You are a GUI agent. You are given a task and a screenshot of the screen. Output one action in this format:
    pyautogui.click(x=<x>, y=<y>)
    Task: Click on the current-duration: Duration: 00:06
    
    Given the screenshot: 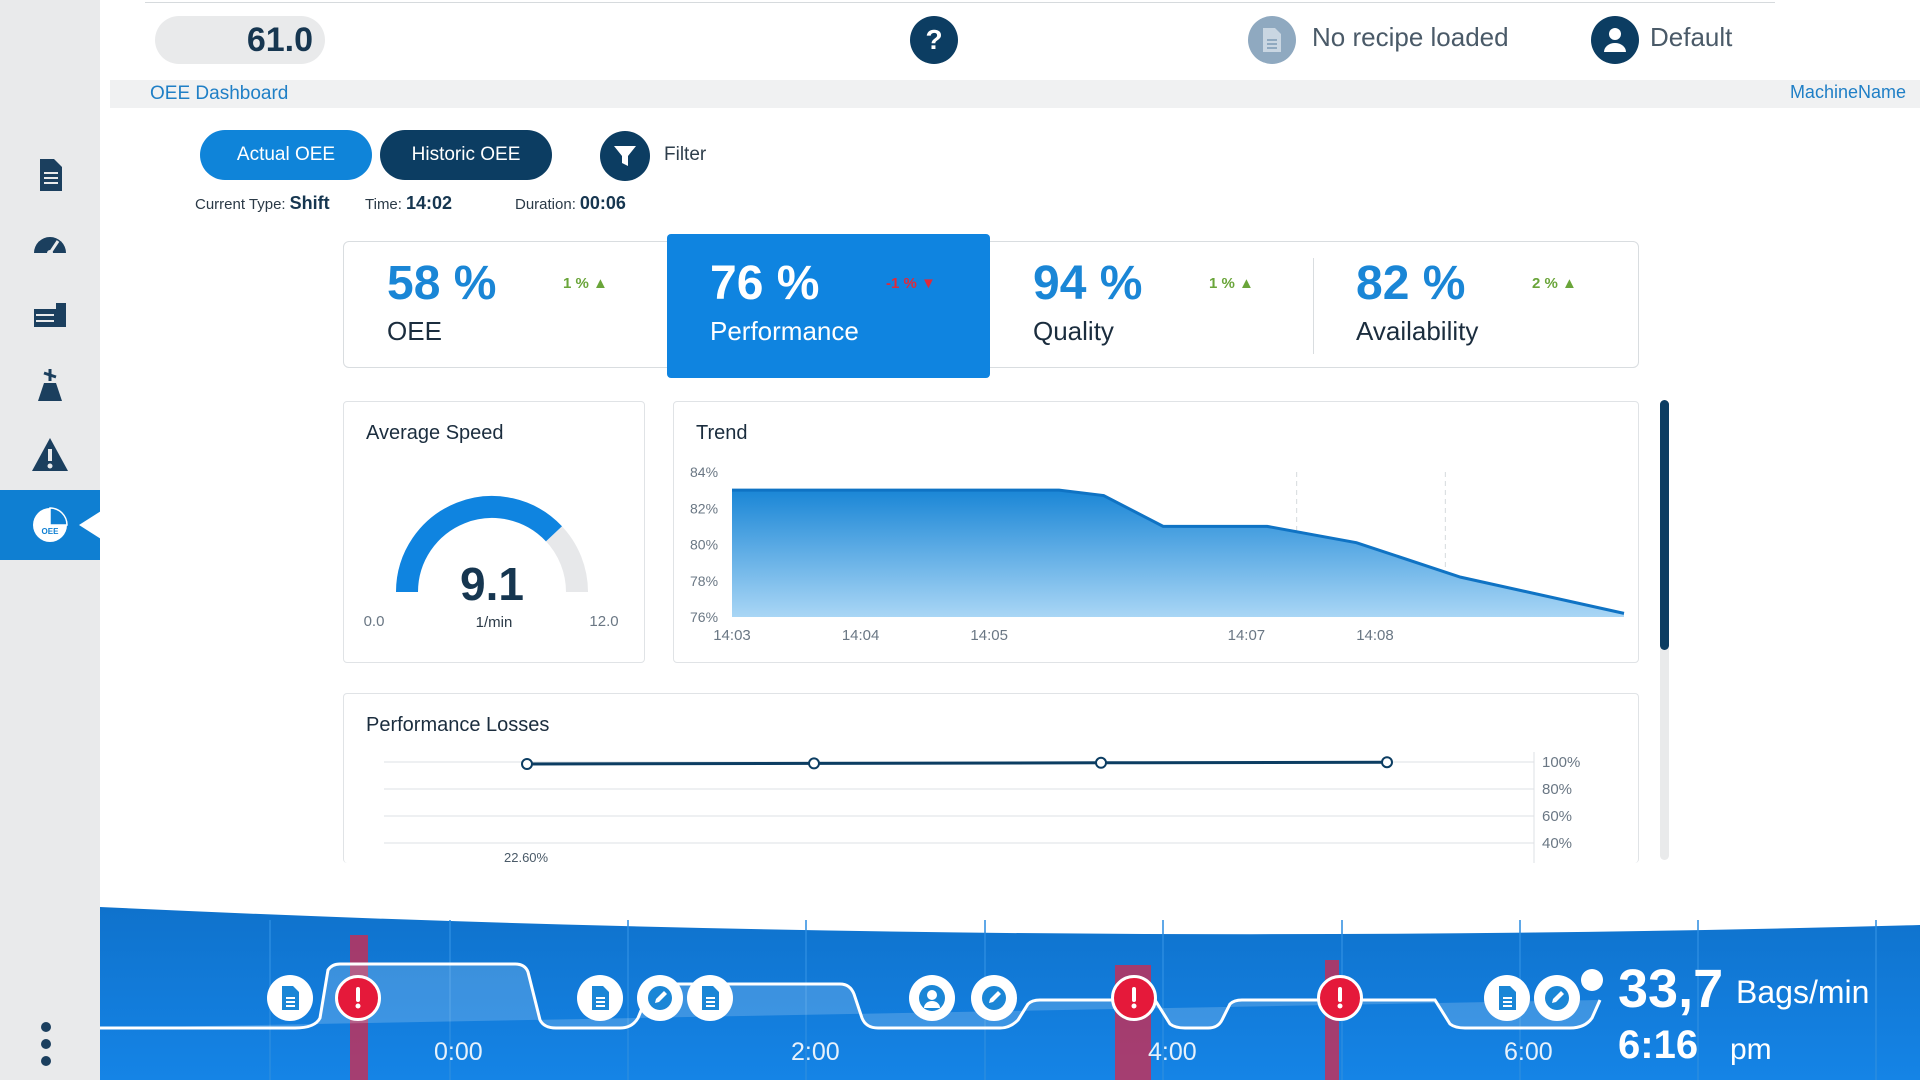 What is the action you would take?
    pyautogui.click(x=570, y=203)
    